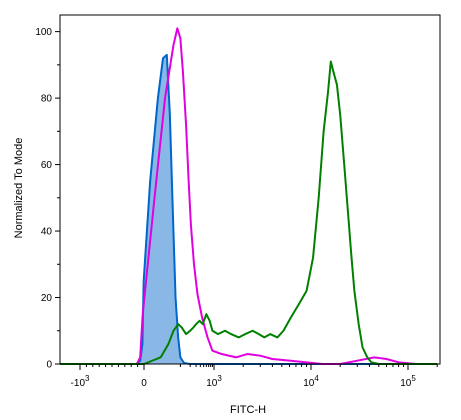 The height and width of the screenshot is (420, 461). What do you see at coordinates (49, 365) in the screenshot?
I see `y-tick-label-0: 0` at bounding box center [49, 365].